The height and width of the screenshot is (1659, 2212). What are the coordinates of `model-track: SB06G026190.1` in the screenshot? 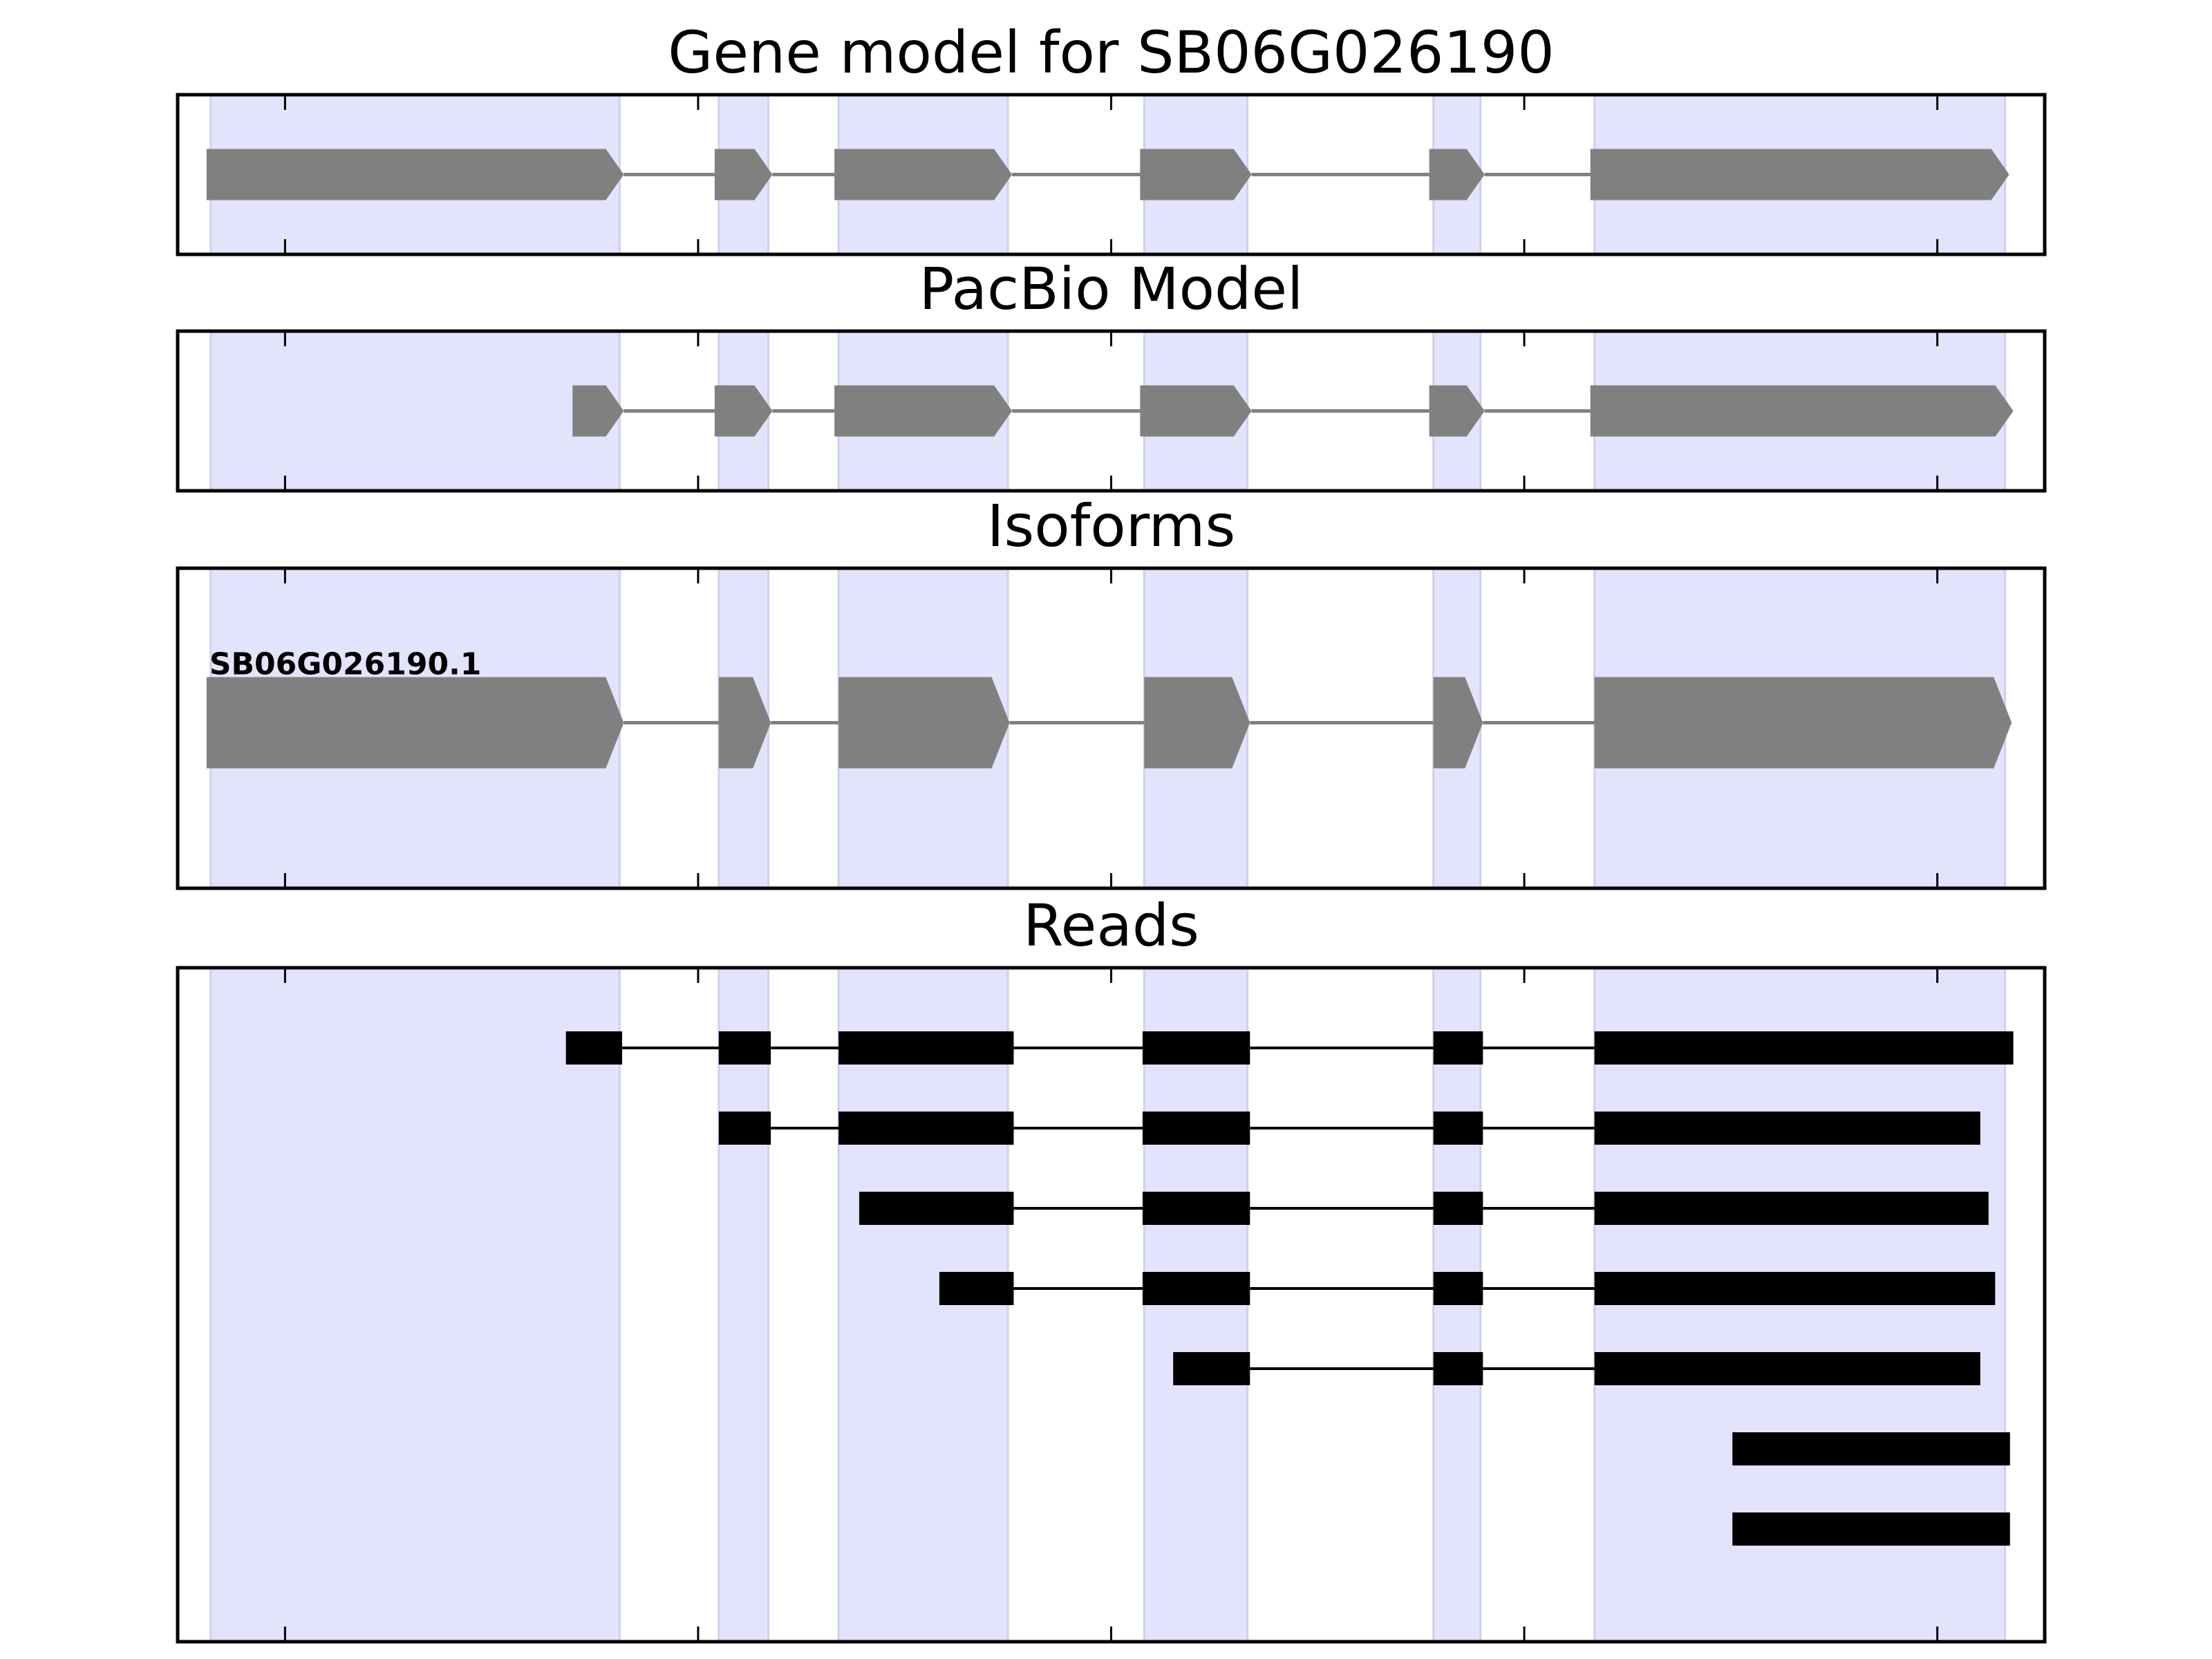 It's located at (1109, 708).